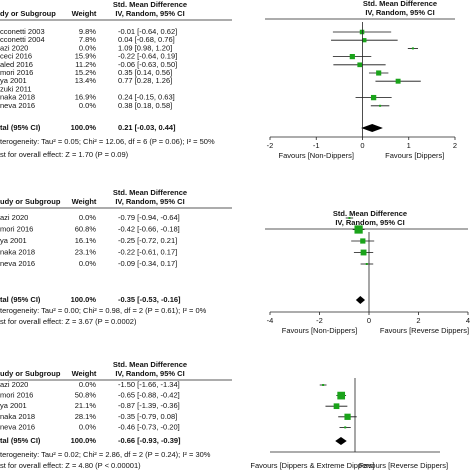 This screenshot has width=474, height=474. Describe the element at coordinates (86, 228) in the screenshot. I see `weight-label: 60.8%` at that location.